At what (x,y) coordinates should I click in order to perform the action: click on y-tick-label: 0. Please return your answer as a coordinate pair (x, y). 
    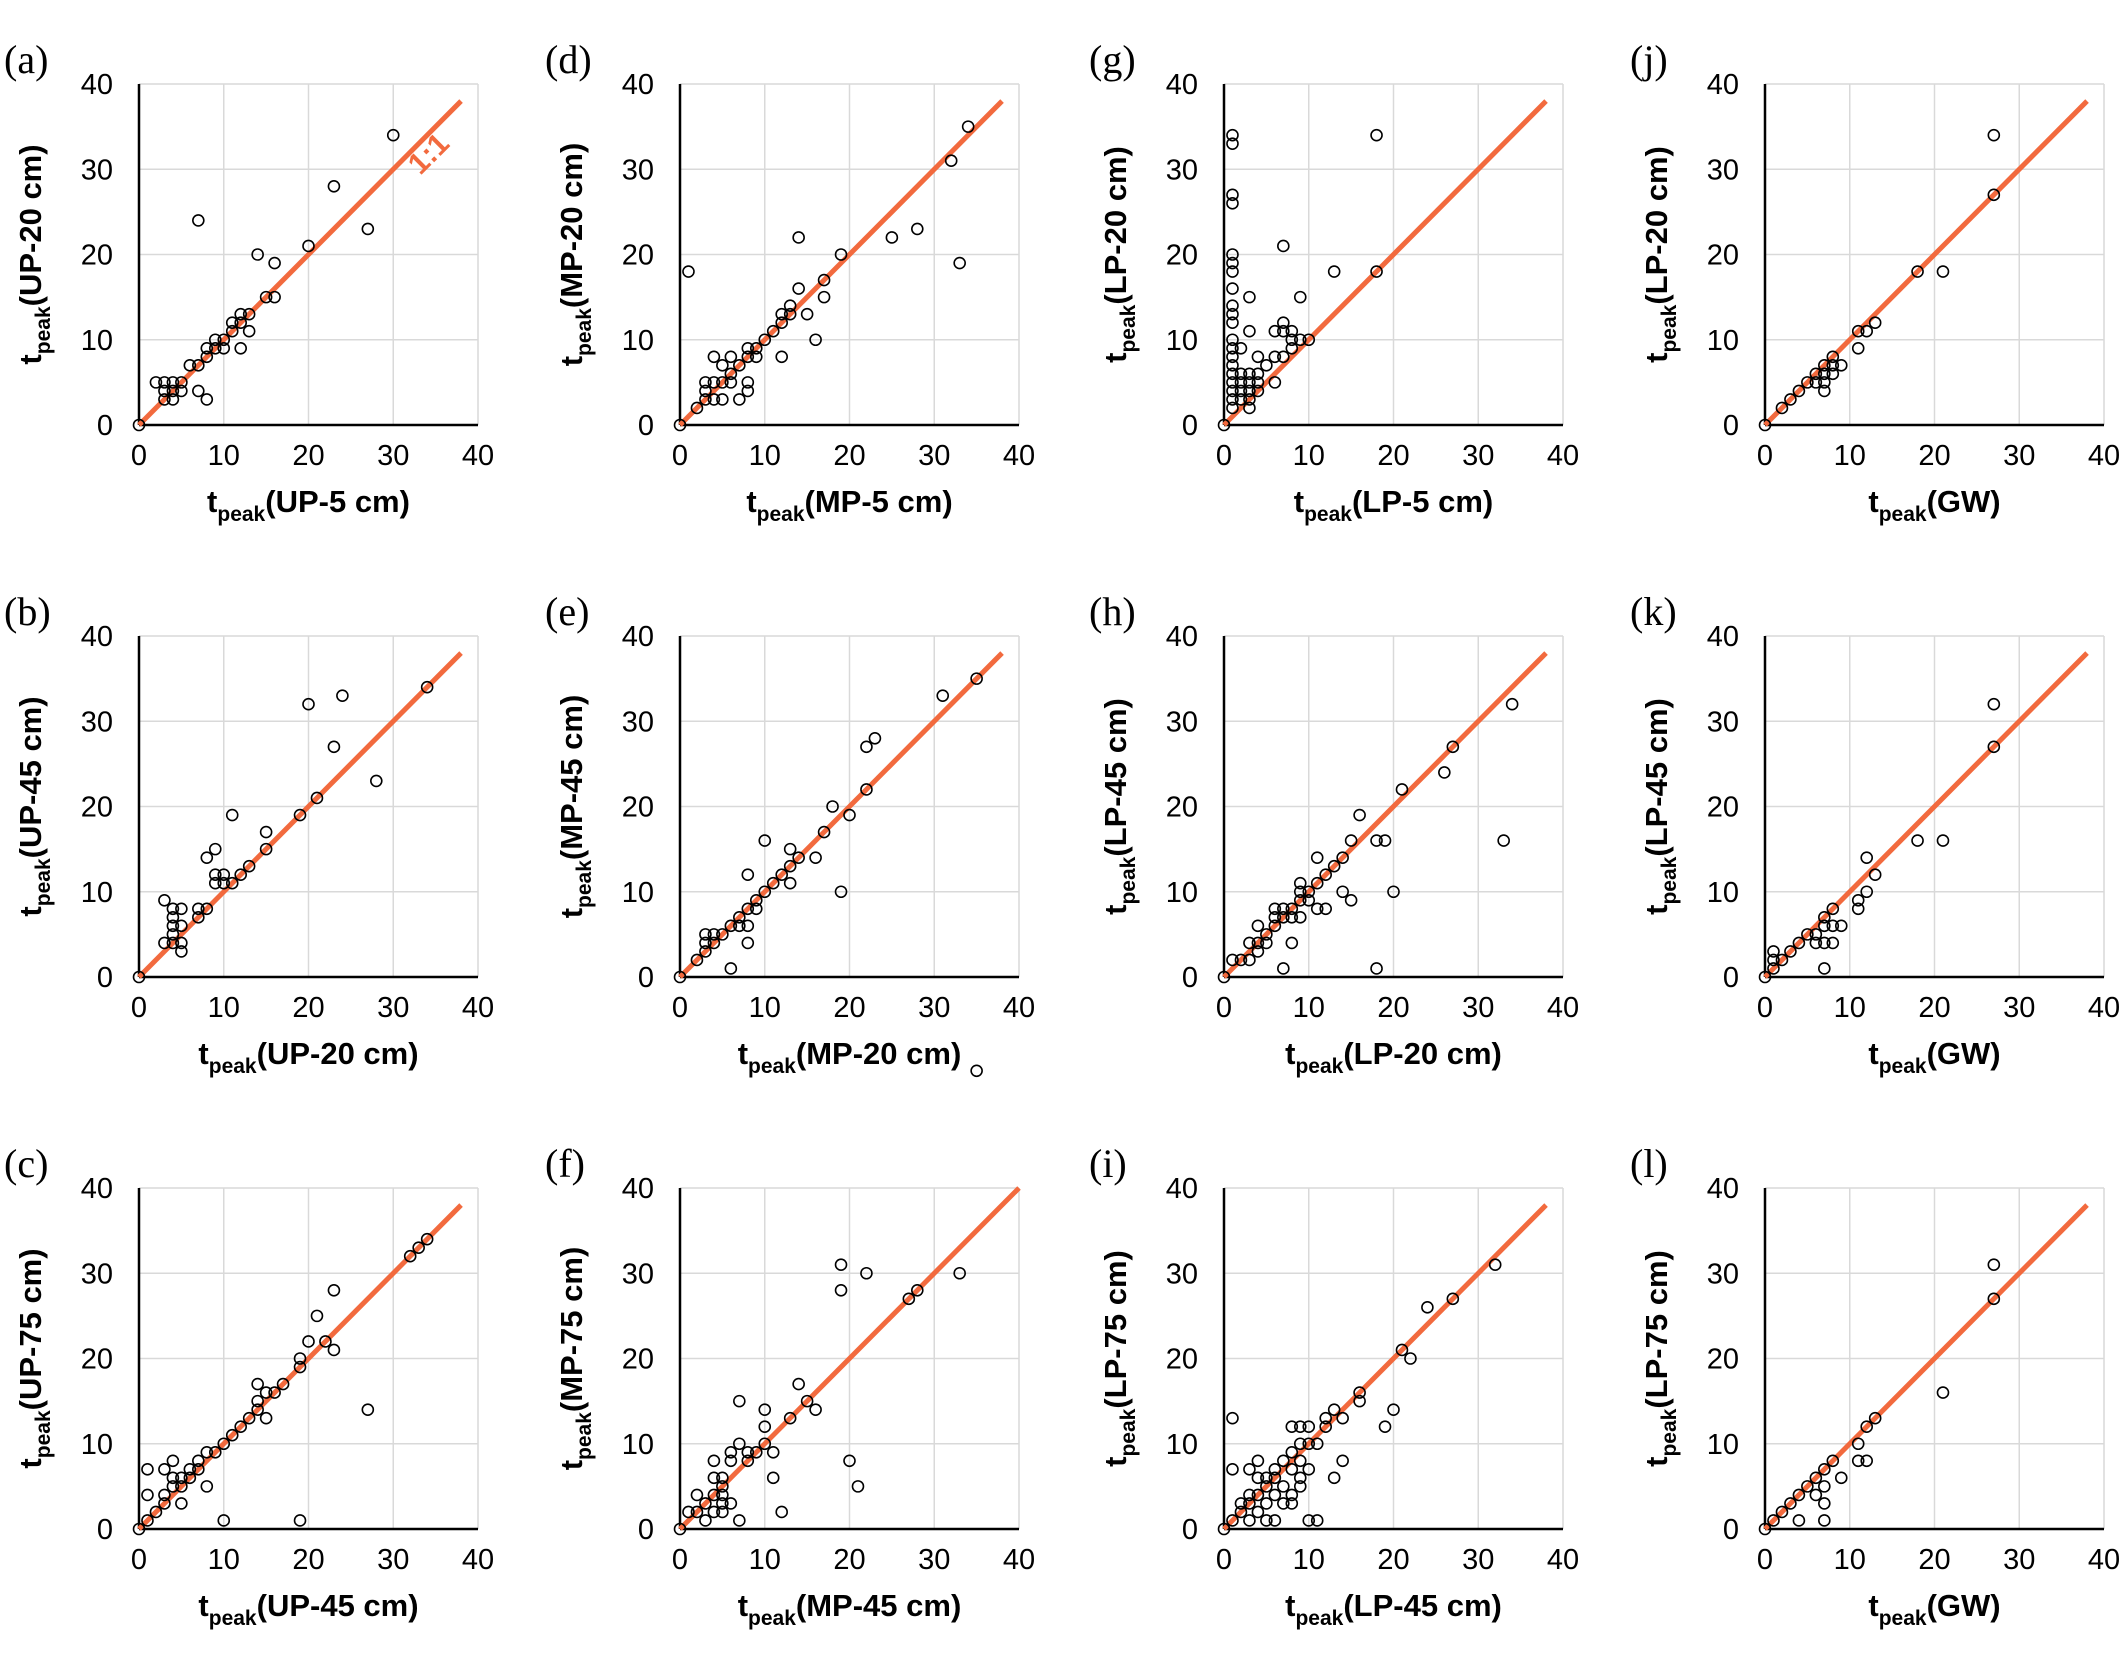
    Looking at the image, I should click on (105, 978).